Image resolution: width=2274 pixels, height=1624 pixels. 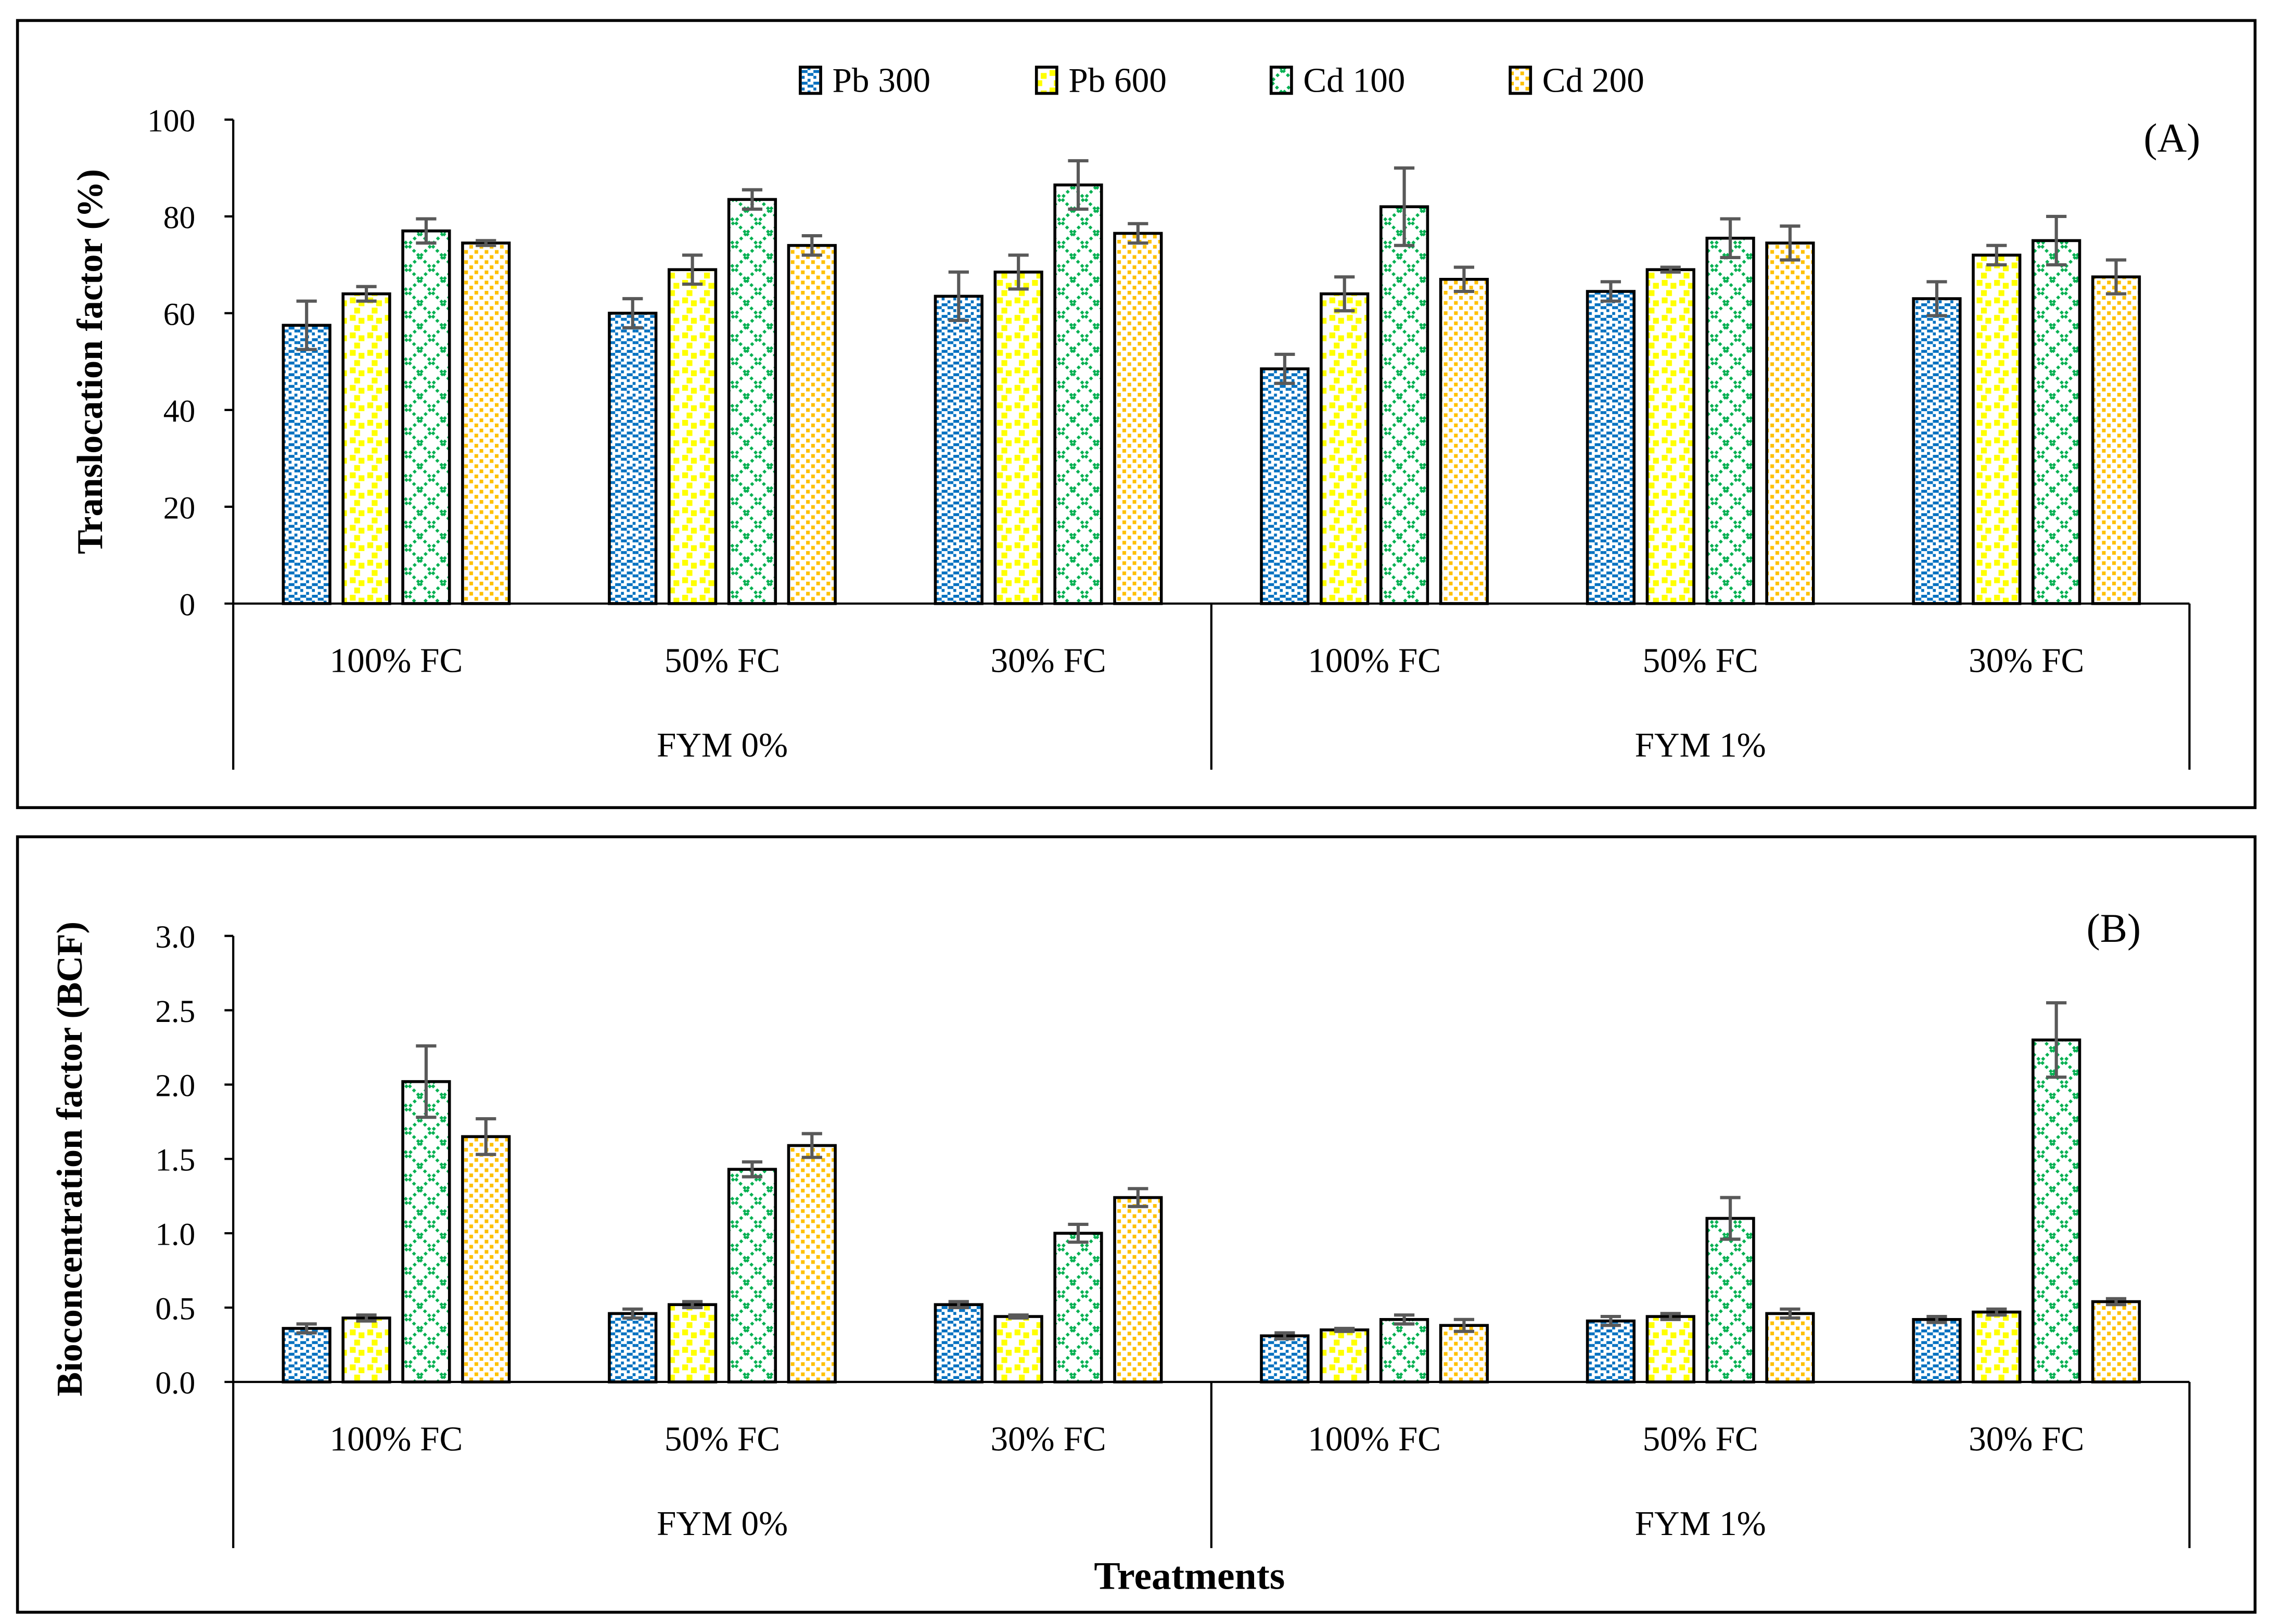 I want to click on y-axis-title: Translocation factor (%), so click(x=90, y=361).